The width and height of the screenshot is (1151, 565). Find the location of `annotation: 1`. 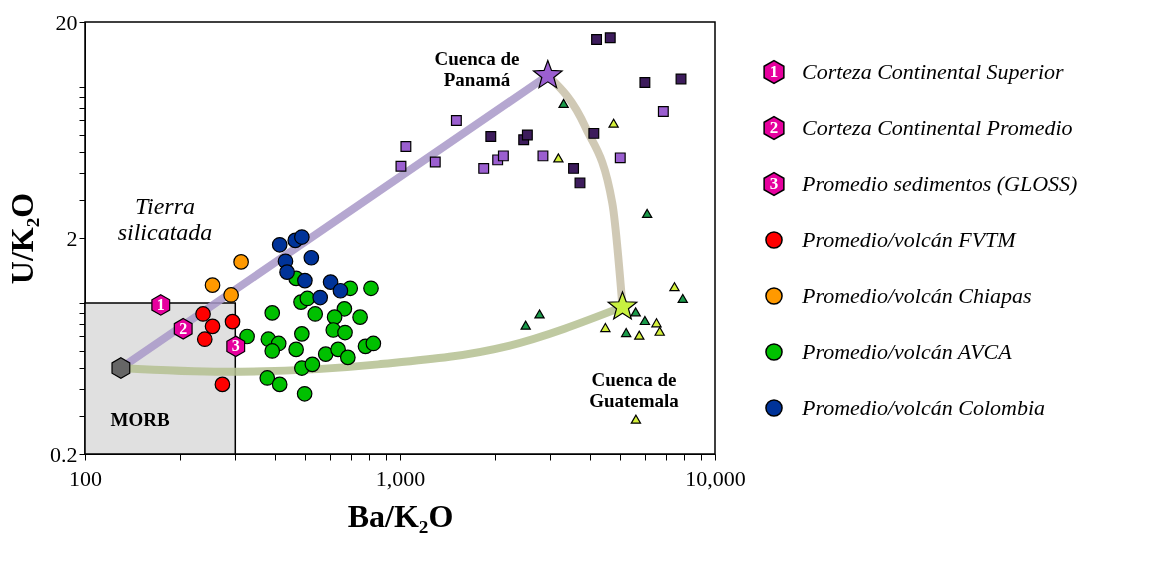

annotation: 1 is located at coordinates (160, 304).